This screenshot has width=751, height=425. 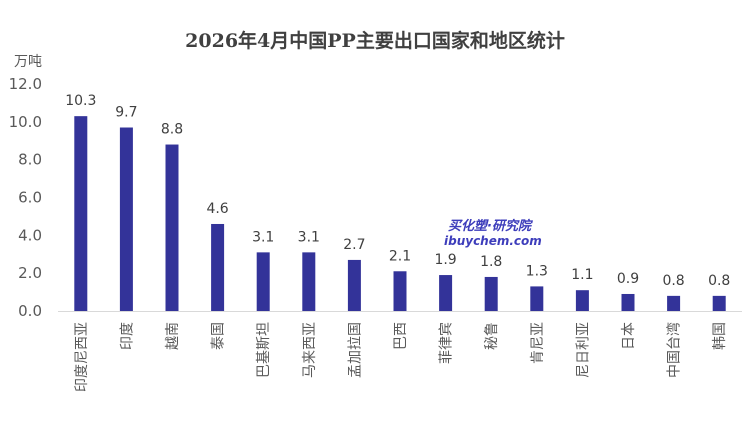 What do you see at coordinates (400, 256) in the screenshot?
I see `data-label: 2.1` at bounding box center [400, 256].